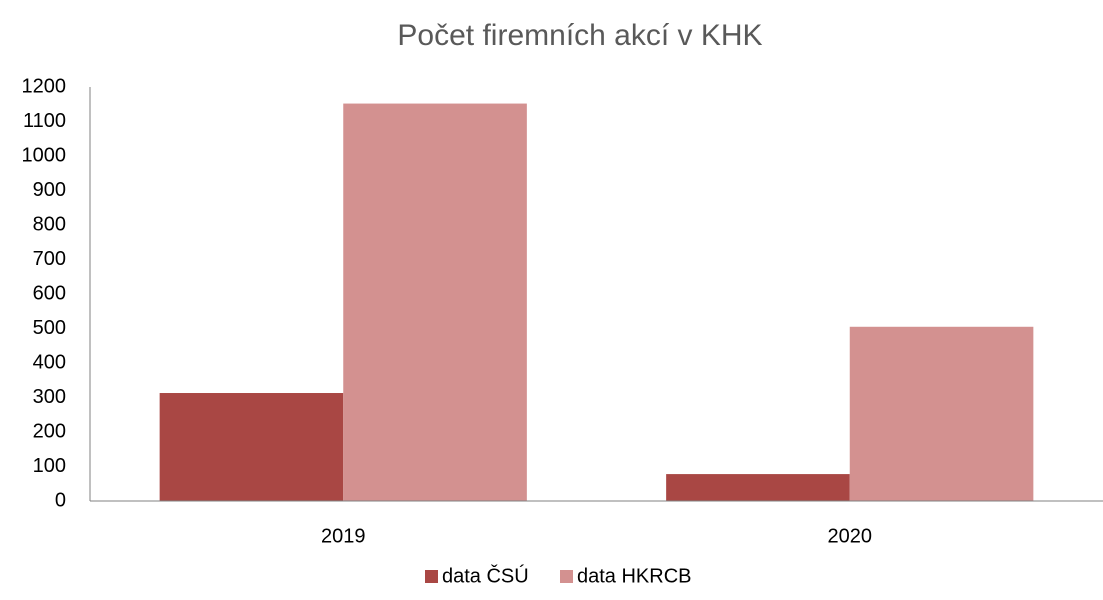 This screenshot has height=600, width=1103. What do you see at coordinates (44, 86) in the screenshot?
I see `y-tick-label: 1200` at bounding box center [44, 86].